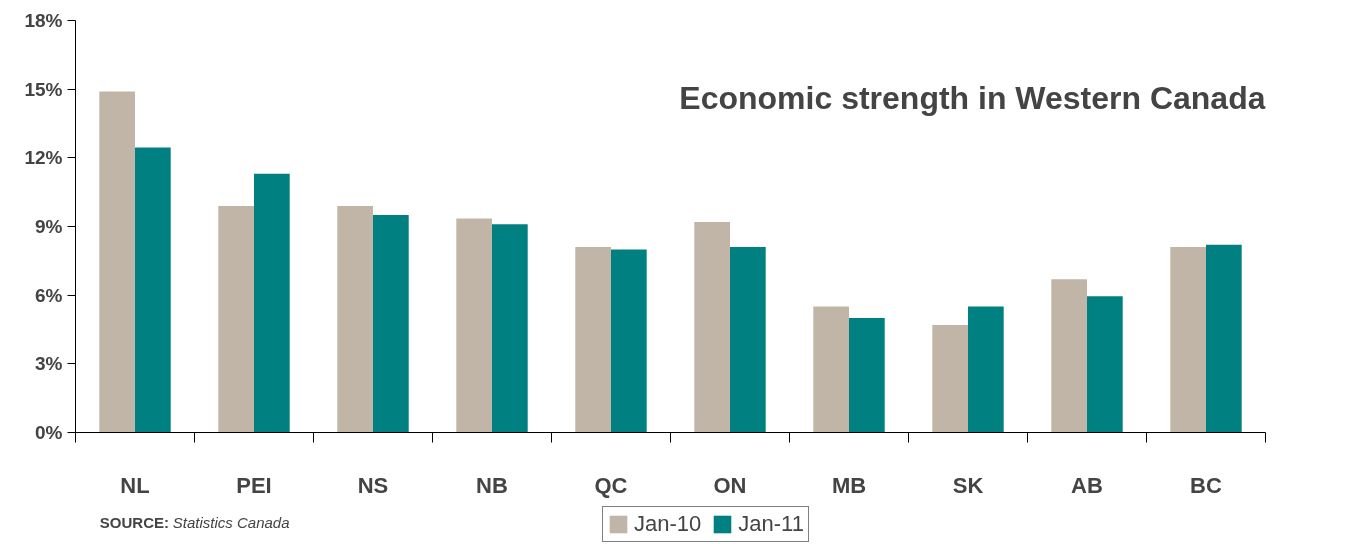 This screenshot has height=544, width=1370. I want to click on x-tick-label: MB, so click(849, 485).